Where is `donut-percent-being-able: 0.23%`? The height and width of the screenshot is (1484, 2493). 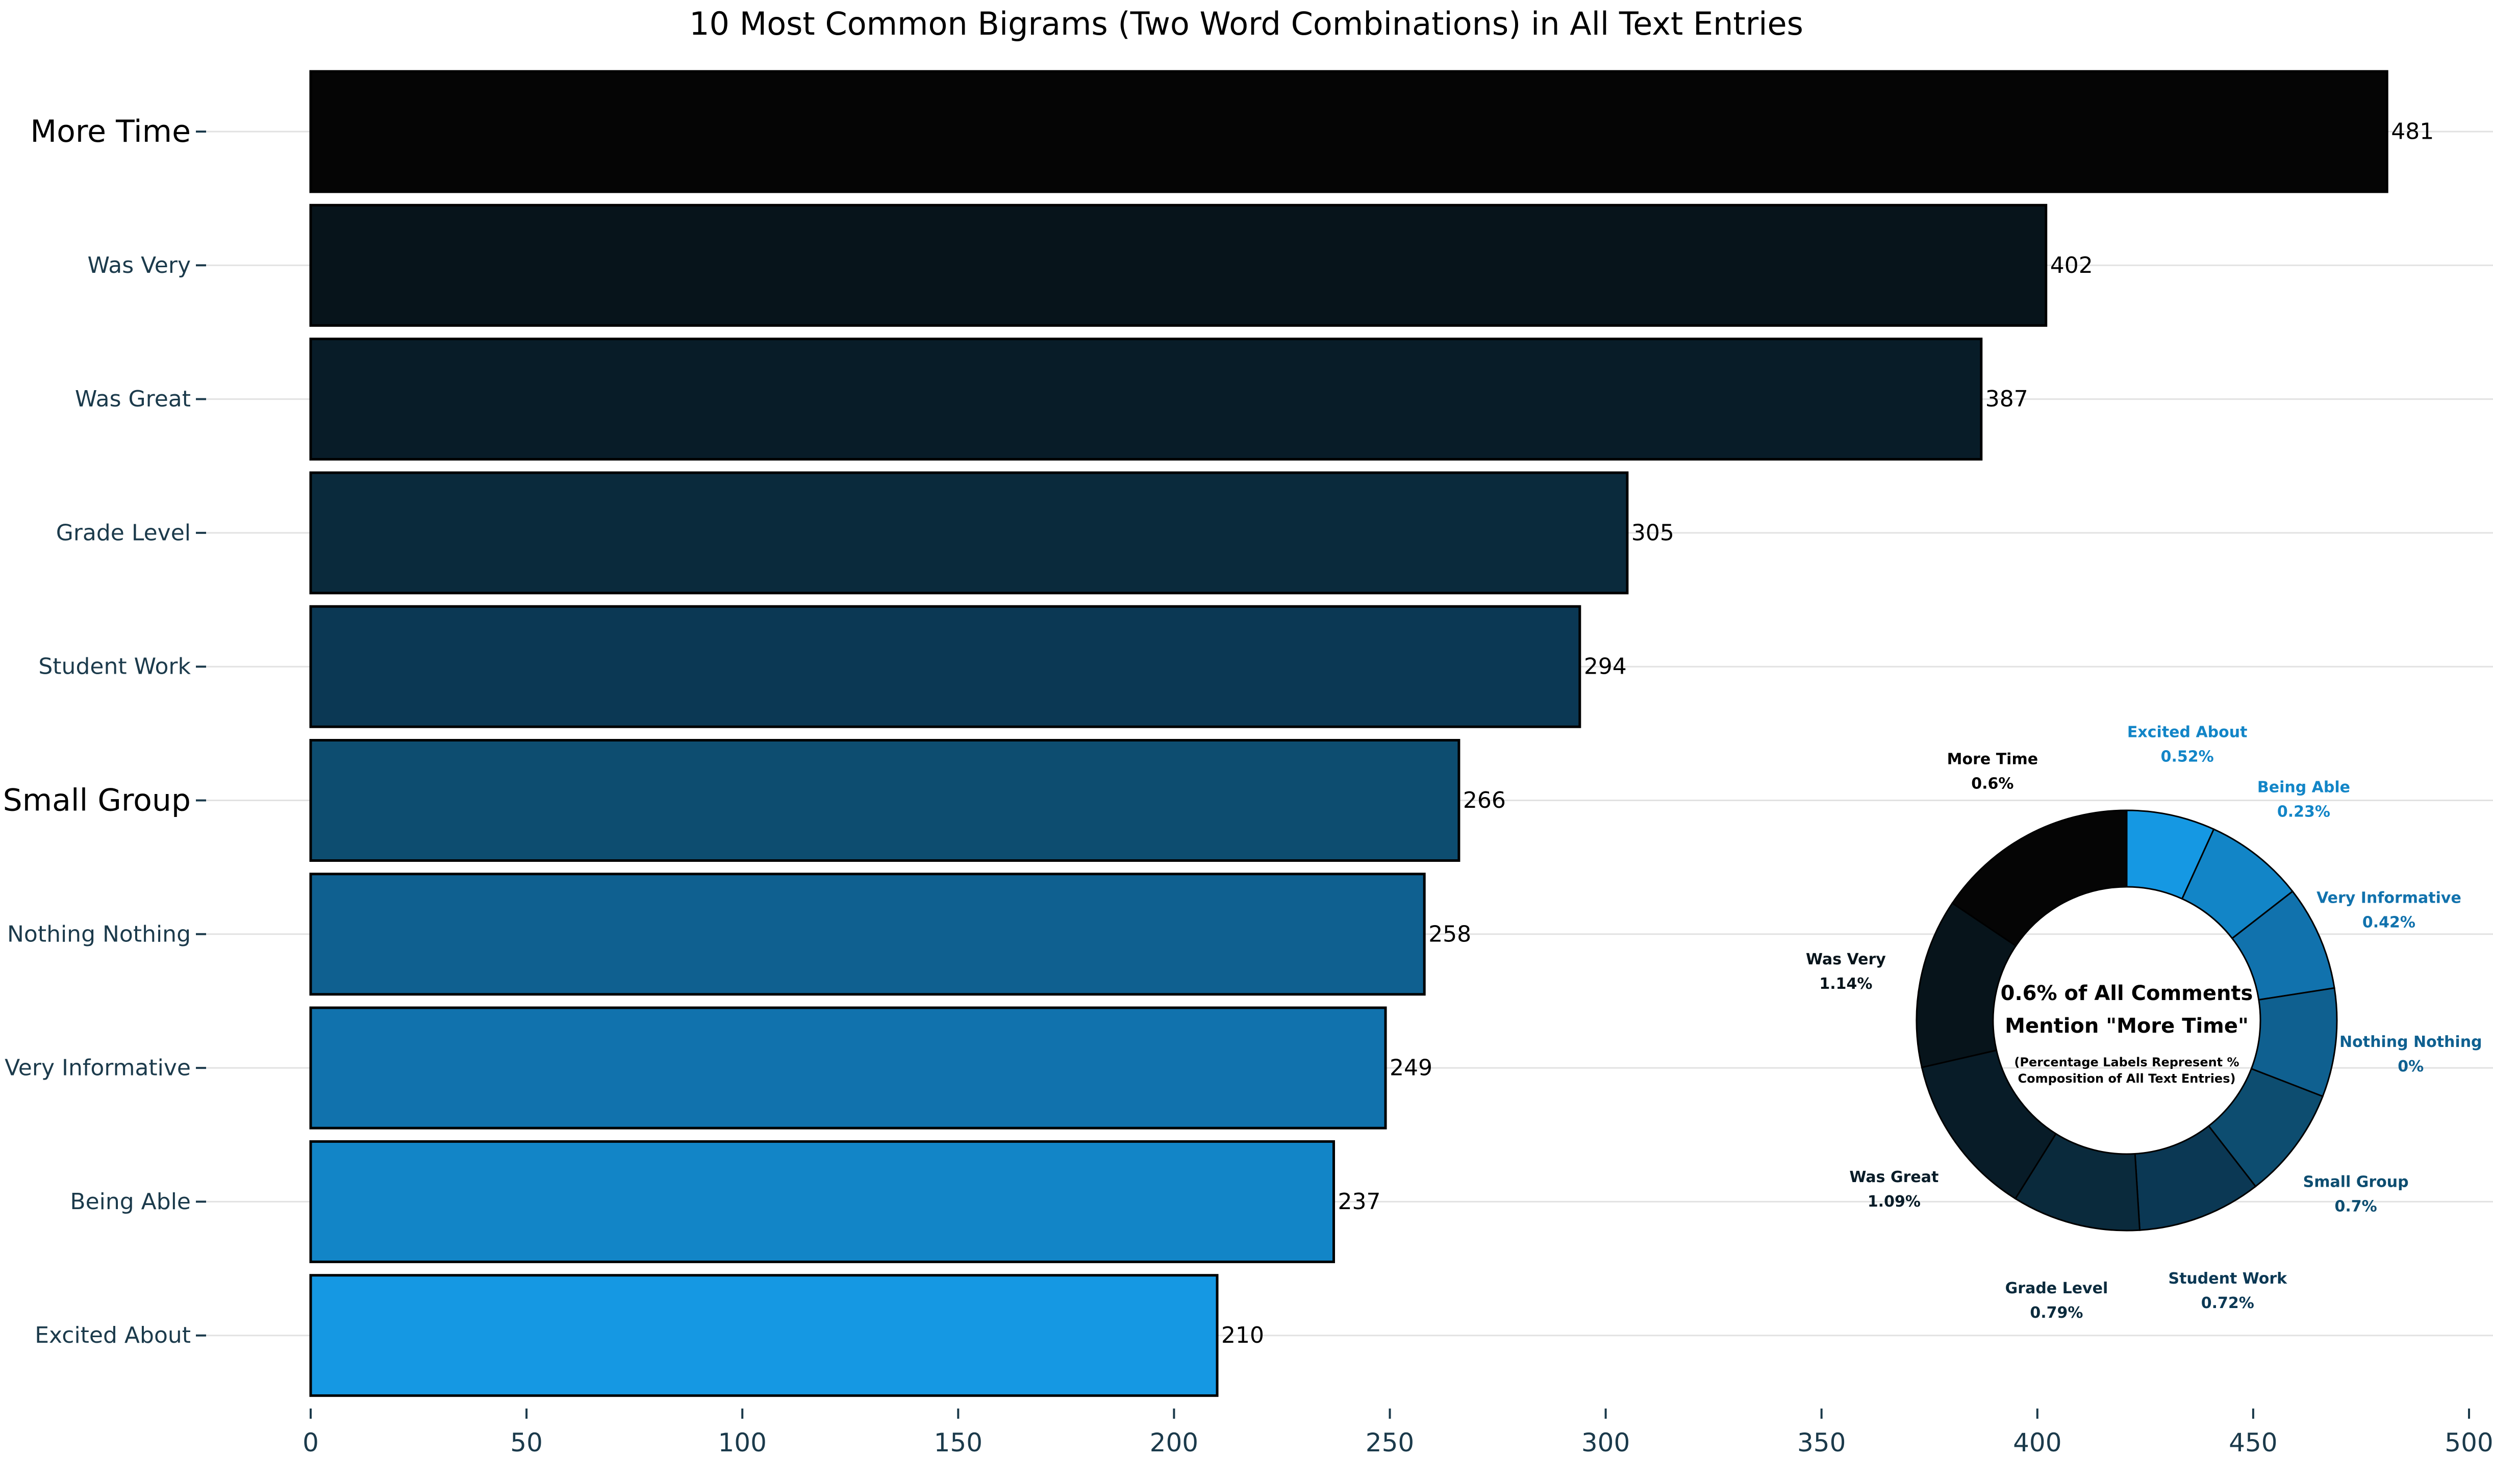 donut-percent-being-able: 0.23% is located at coordinates (2304, 812).